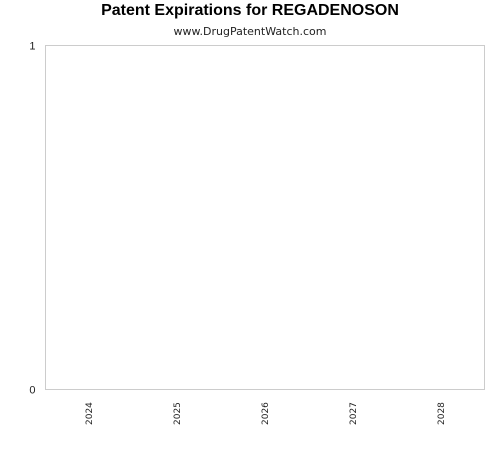 The image size is (500, 450). What do you see at coordinates (354, 413) in the screenshot?
I see `x-tick-label: 2027` at bounding box center [354, 413].